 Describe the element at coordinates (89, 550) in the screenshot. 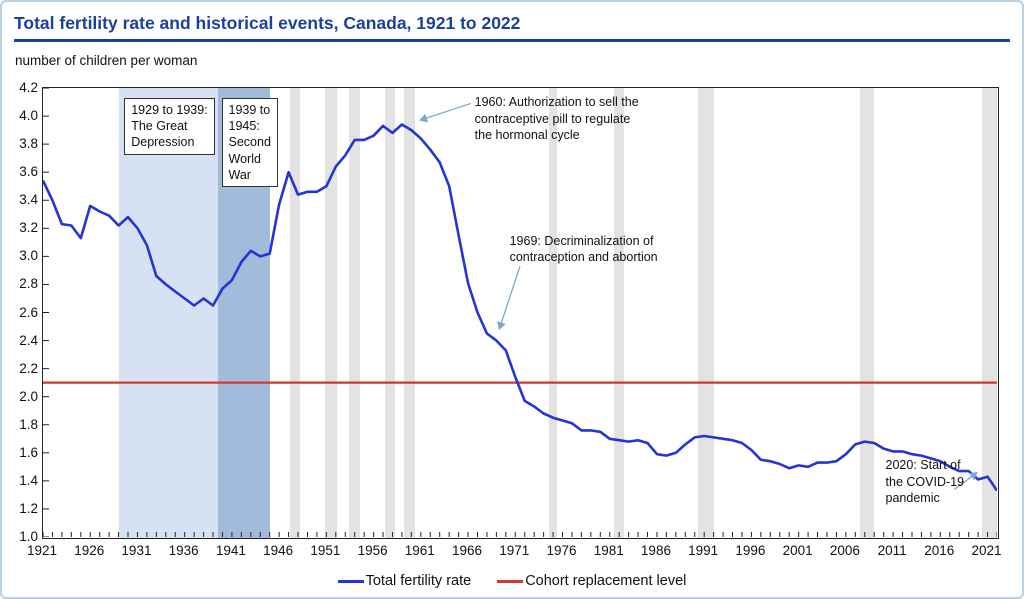

I see `x-tick-label: 1926` at that location.